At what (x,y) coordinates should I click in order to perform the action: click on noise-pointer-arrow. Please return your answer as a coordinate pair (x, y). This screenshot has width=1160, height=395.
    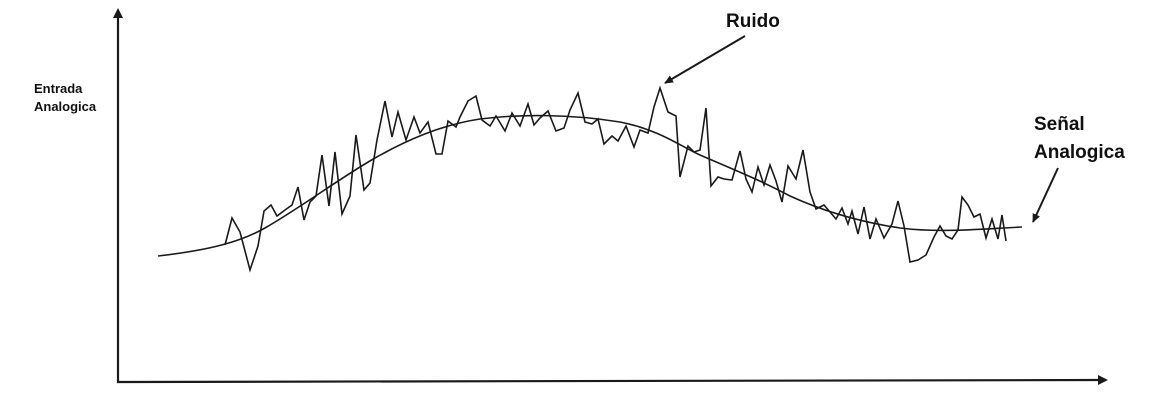
    Looking at the image, I should click on (705, 59).